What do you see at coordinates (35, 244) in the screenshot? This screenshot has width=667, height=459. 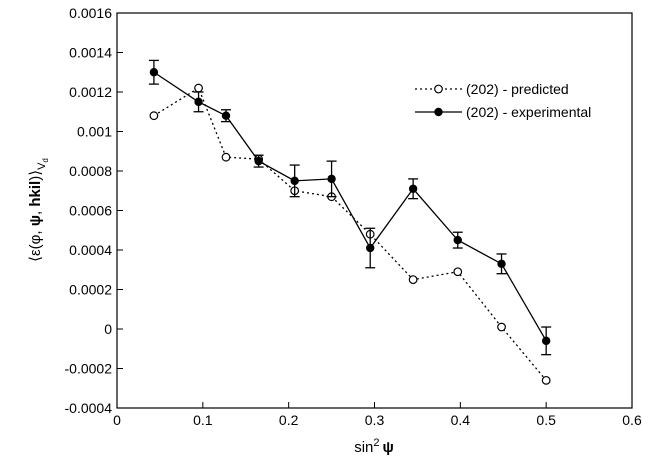 I see `y-axis-label-open: ⟨ε(φ,` at bounding box center [35, 244].